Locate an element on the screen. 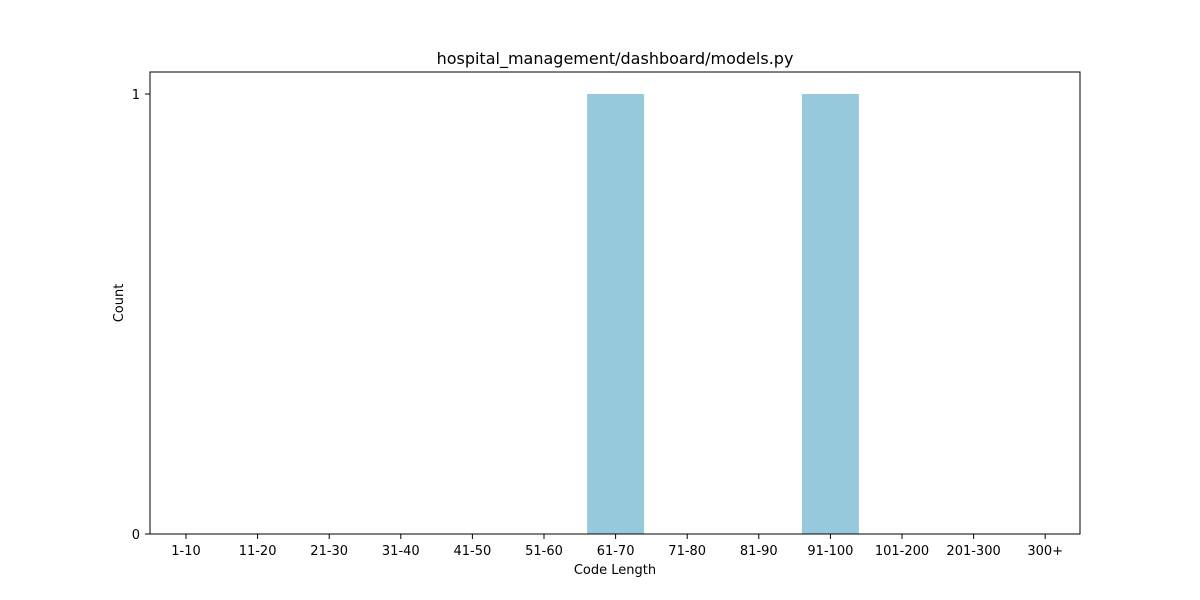 This screenshot has width=1200, height=600. x-tick-label: 201-300 is located at coordinates (973, 551).